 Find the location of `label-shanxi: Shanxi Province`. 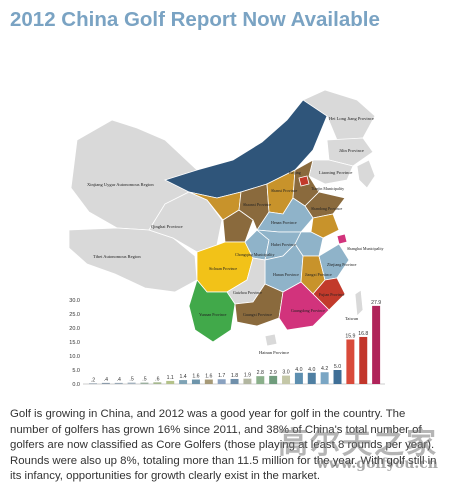

label-shanxi: Shanxi Province is located at coordinates (284, 190).